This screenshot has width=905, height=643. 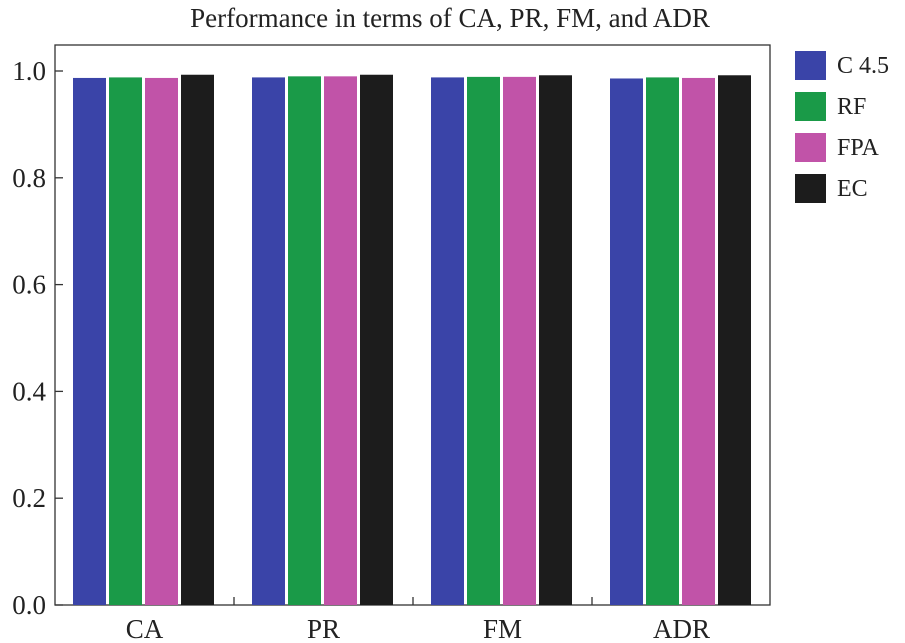 What do you see at coordinates (145, 628) in the screenshot?
I see `x-tick-label: CA` at bounding box center [145, 628].